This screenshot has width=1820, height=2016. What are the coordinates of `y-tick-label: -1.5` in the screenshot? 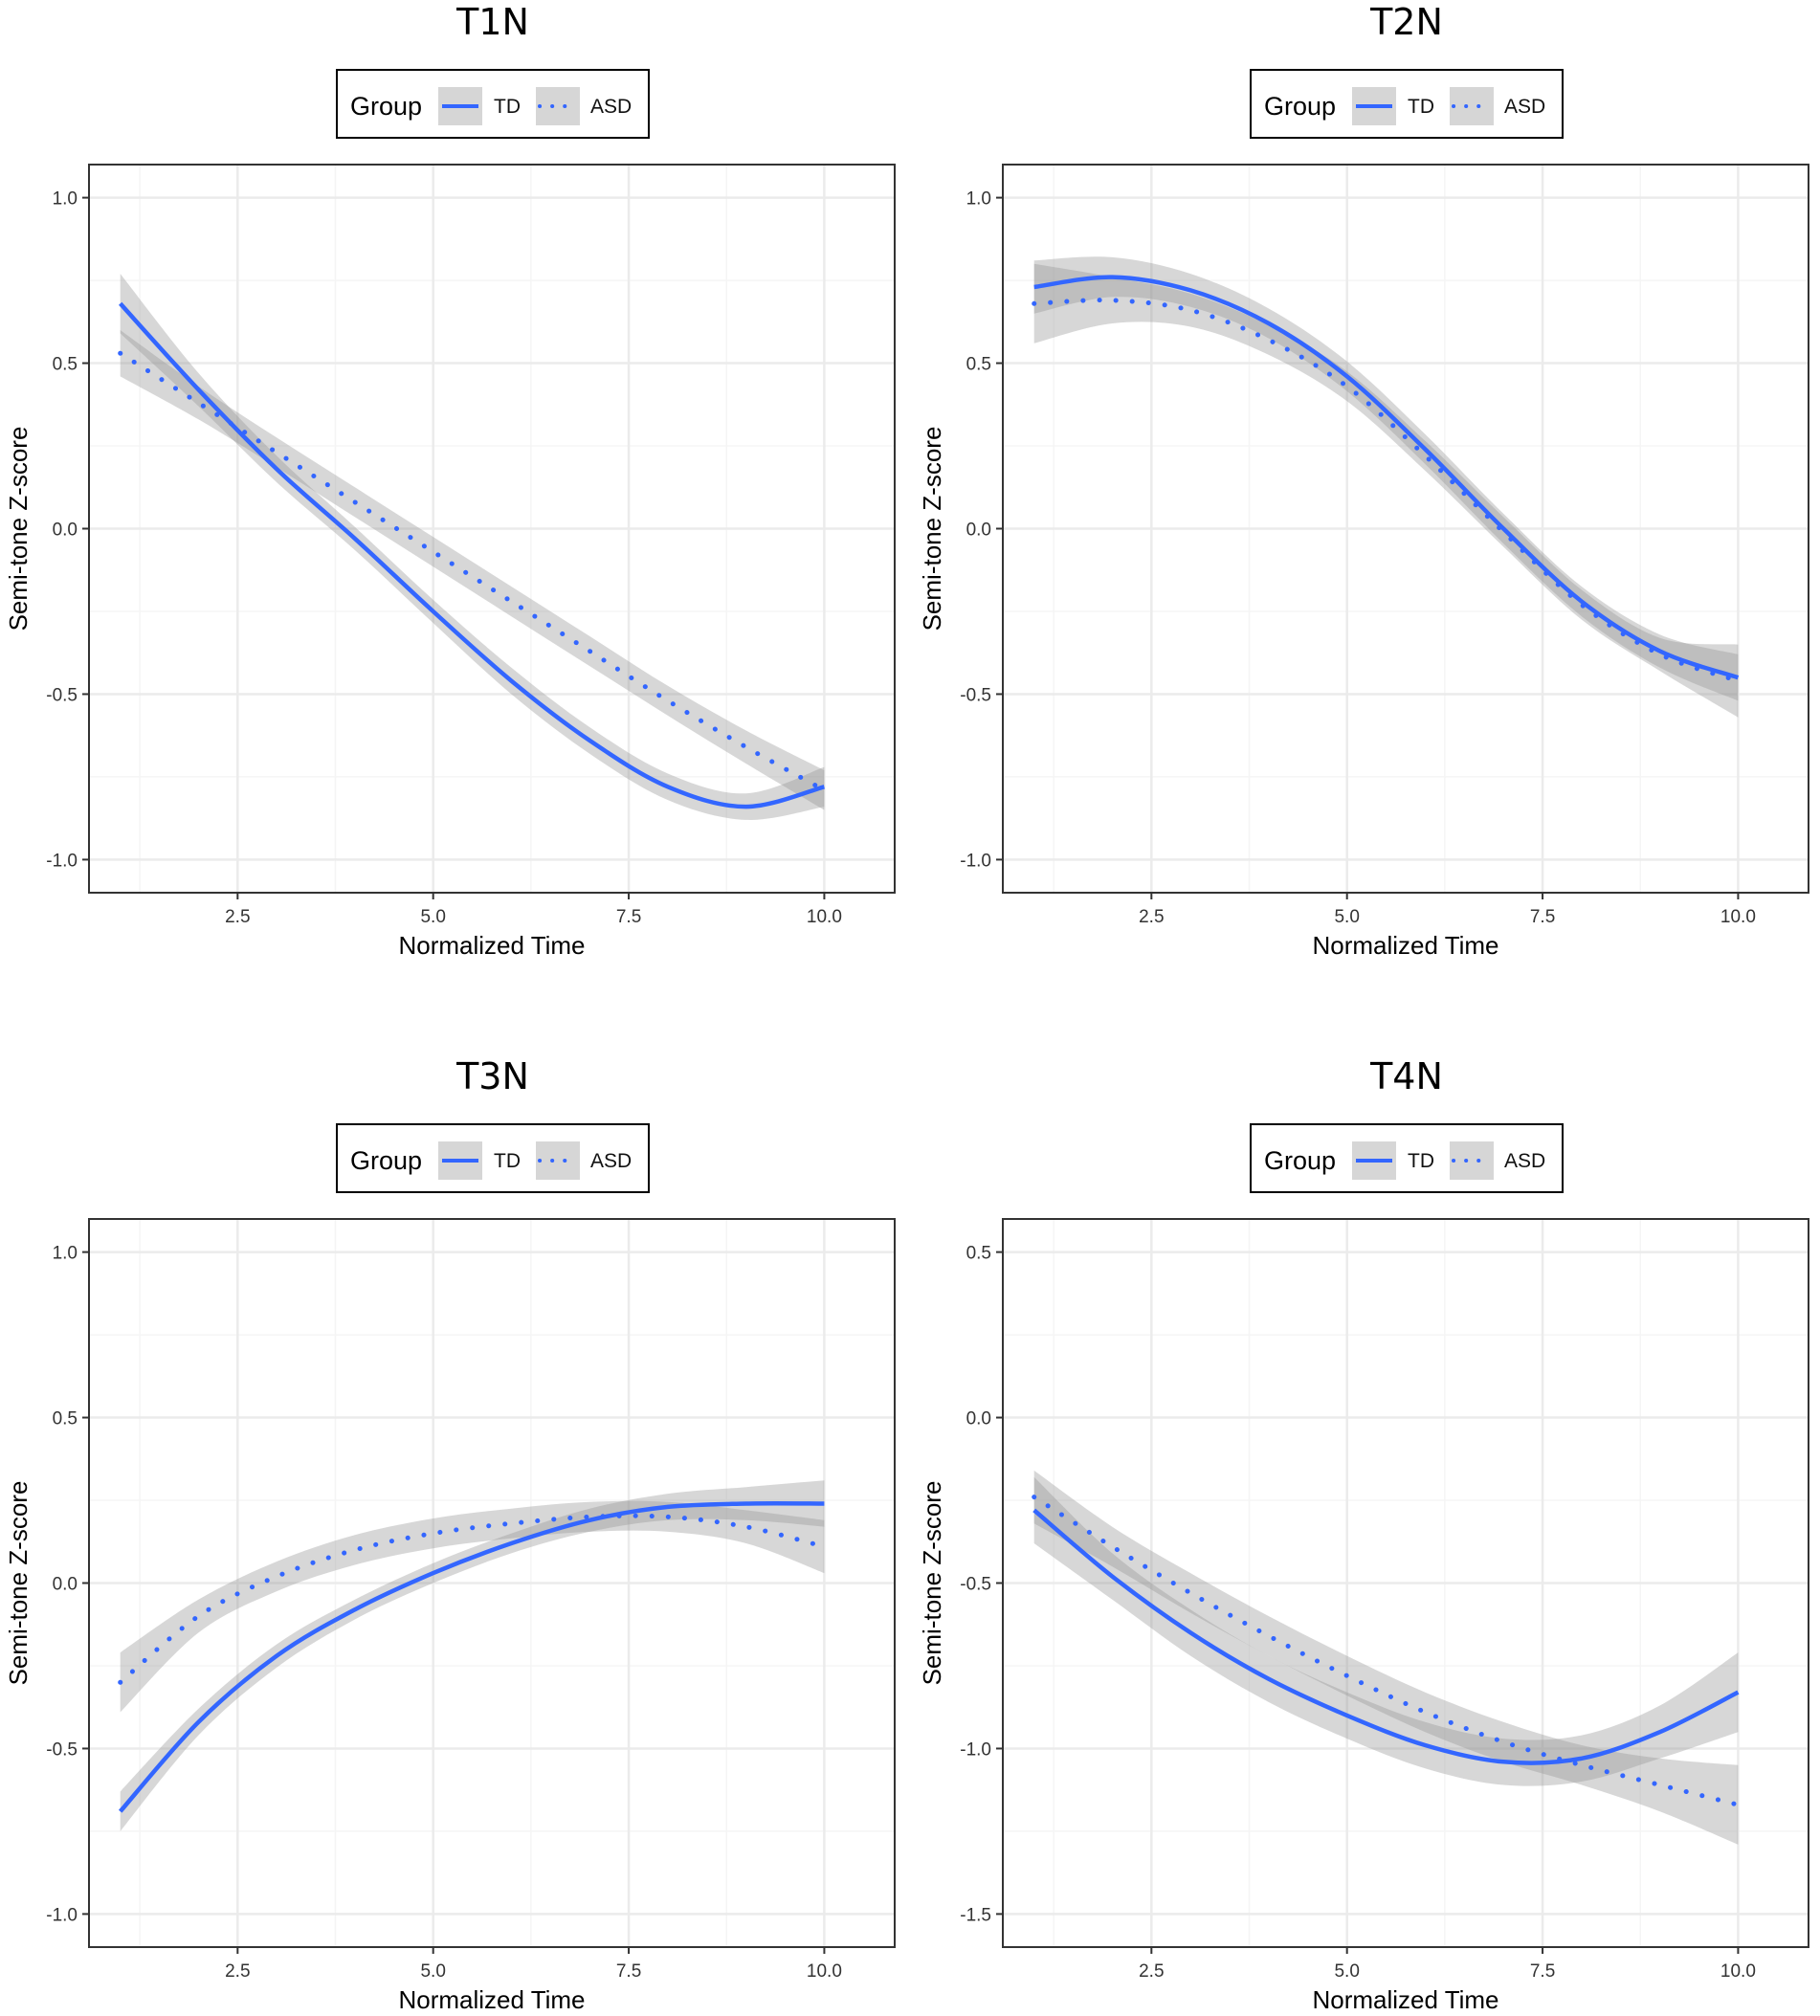 It's located at (976, 1915).